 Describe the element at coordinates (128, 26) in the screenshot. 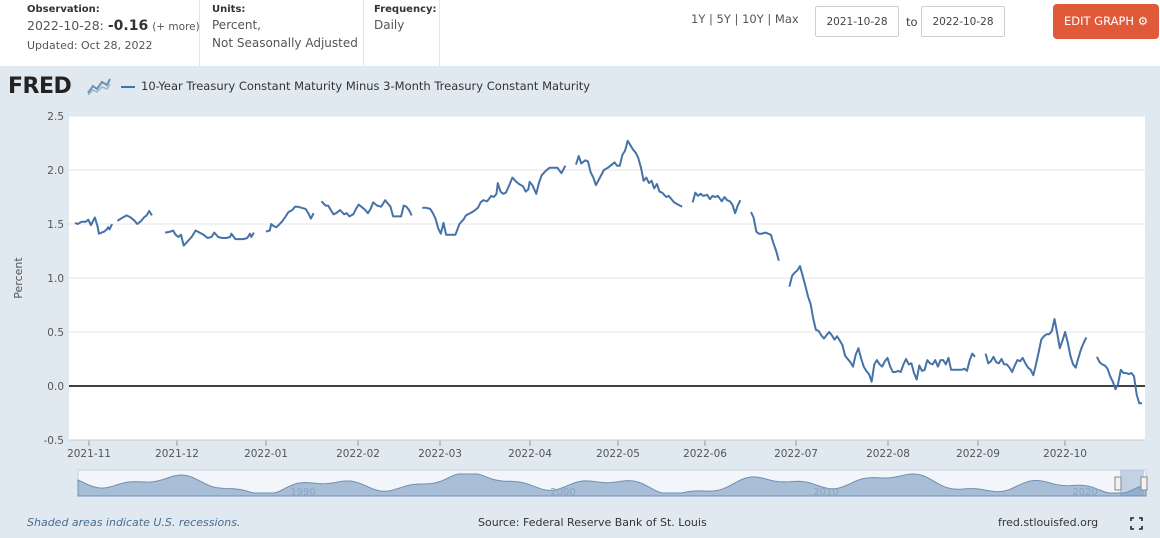

I see `observation-number: -0.16` at that location.